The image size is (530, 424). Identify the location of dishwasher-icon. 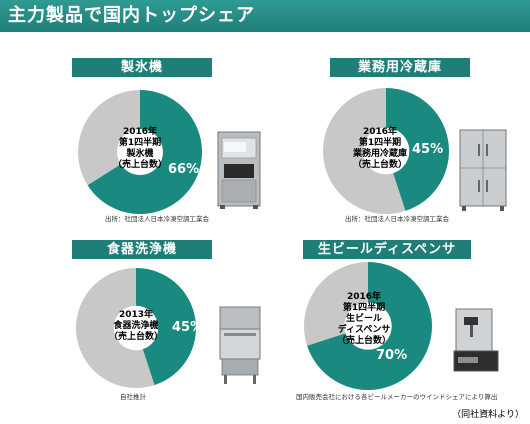
(240, 345).